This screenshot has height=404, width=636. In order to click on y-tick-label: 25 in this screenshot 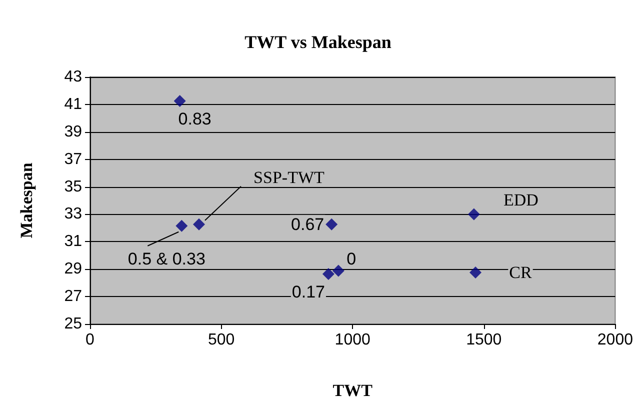, I will do `click(73, 324)`.